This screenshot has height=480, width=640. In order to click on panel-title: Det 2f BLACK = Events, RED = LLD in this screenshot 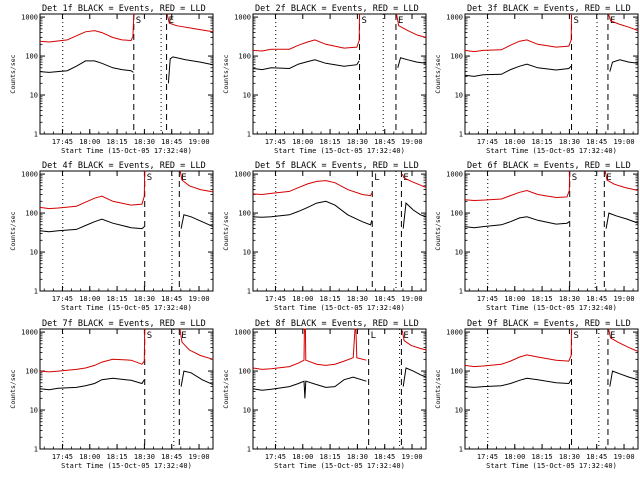, I will do `click(337, 9)`.